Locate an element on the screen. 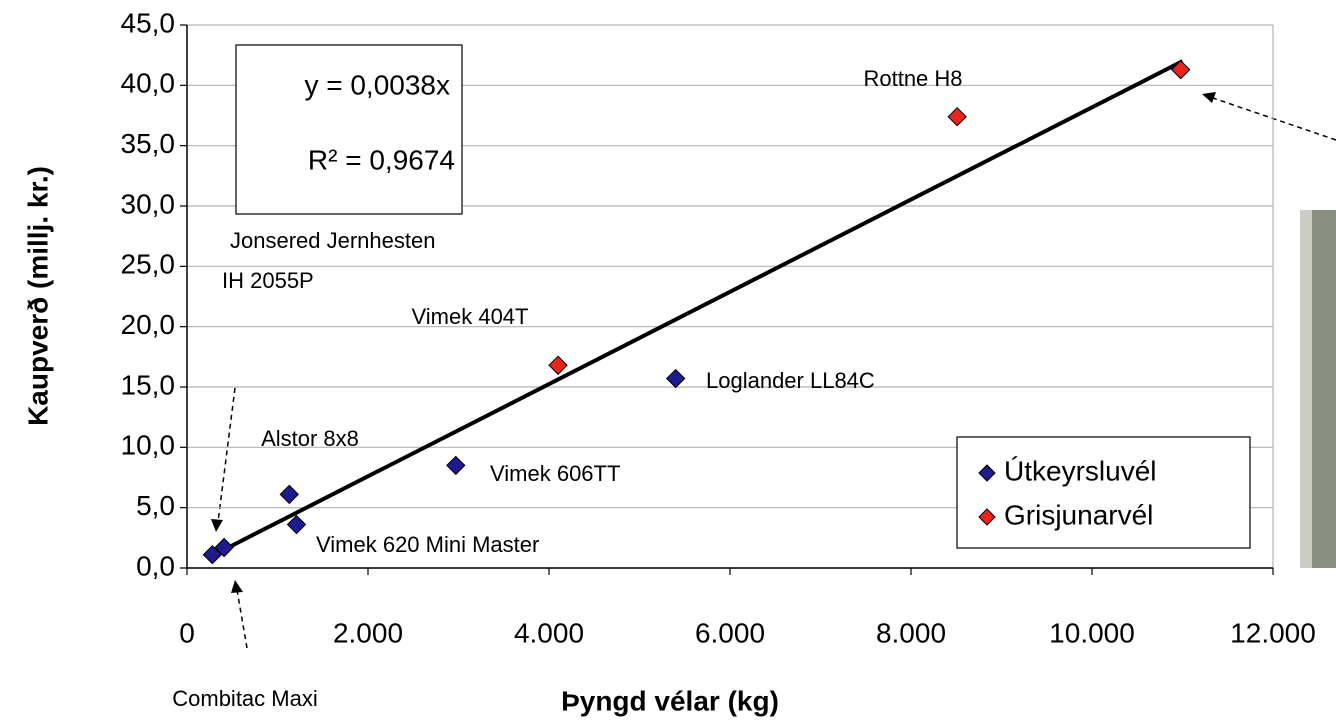 This screenshot has width=1336, height=722. y-axis-title: Kaupverð (millj. kr.) is located at coordinates (37, 296).